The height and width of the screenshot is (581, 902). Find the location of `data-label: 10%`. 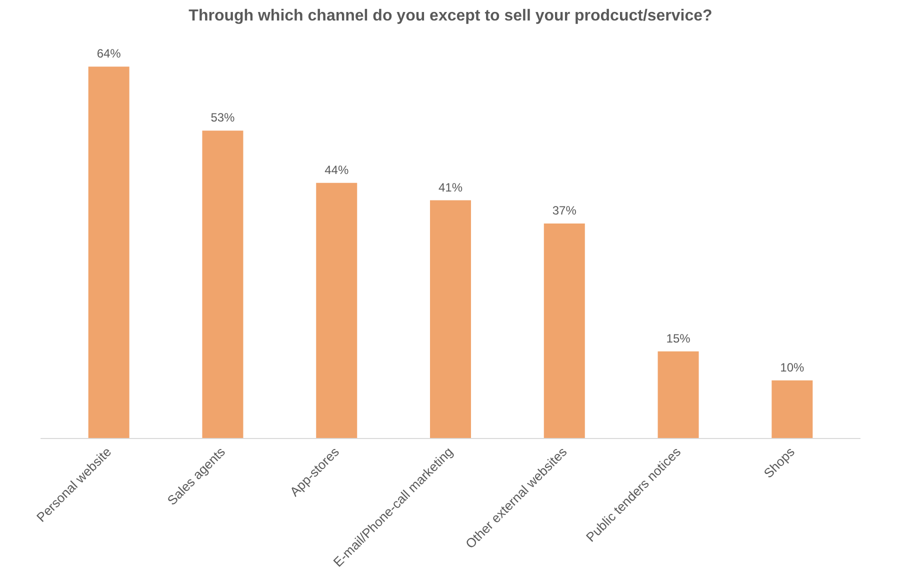

data-label: 10% is located at coordinates (792, 367).